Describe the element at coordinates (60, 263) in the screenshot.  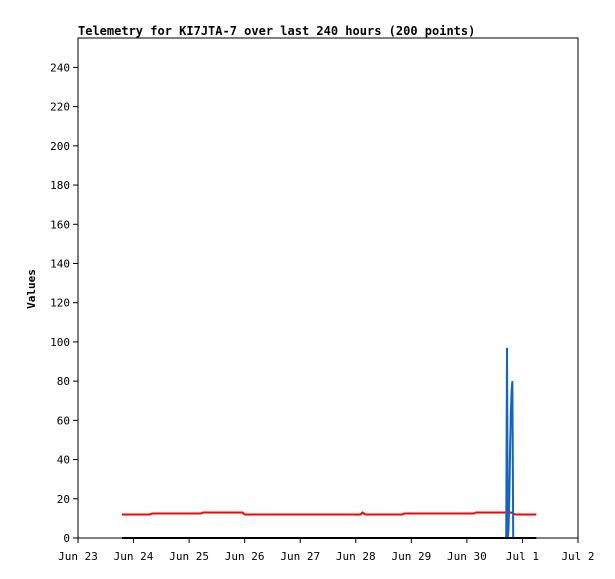
I see `y-tick-label: 140` at that location.